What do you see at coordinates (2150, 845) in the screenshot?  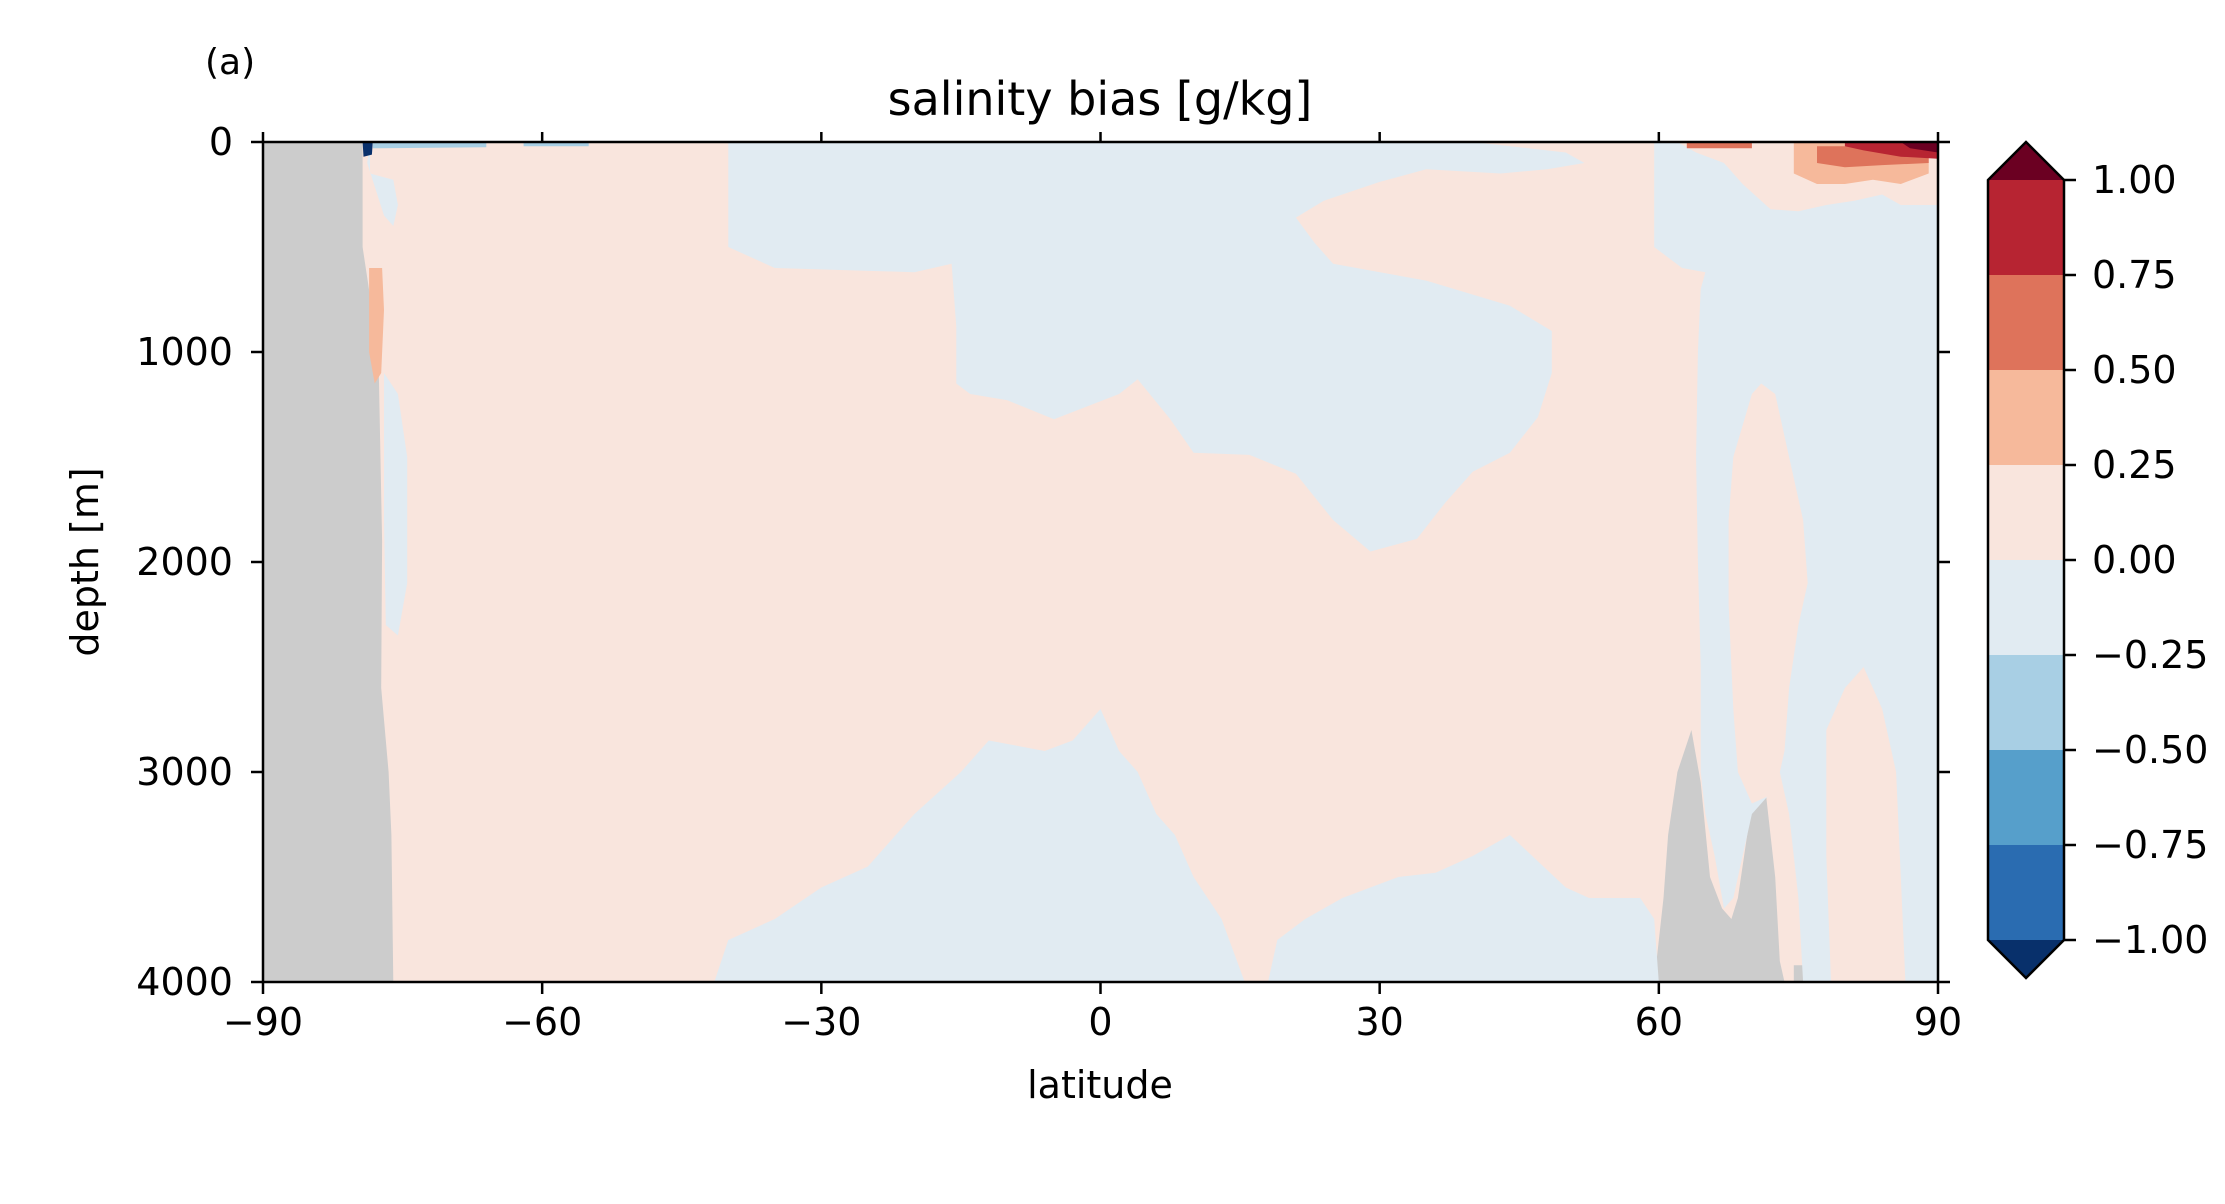 I see `colorbar-tick-label: −0.75` at bounding box center [2150, 845].